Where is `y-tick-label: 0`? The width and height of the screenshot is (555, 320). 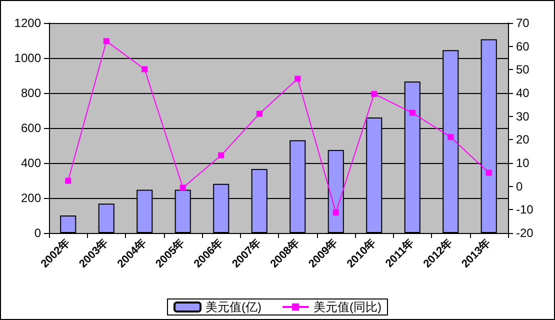 y-tick-label: 0 is located at coordinates (38, 233).